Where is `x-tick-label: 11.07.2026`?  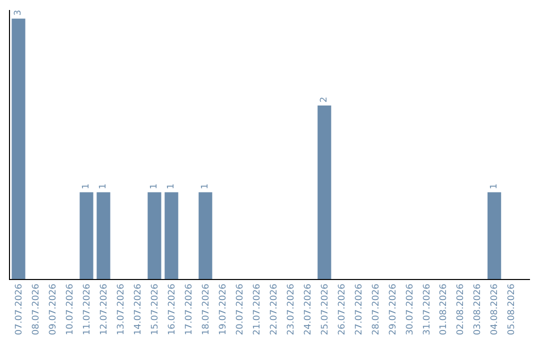 x-tick-label: 11.07.2026 is located at coordinates (87, 309).